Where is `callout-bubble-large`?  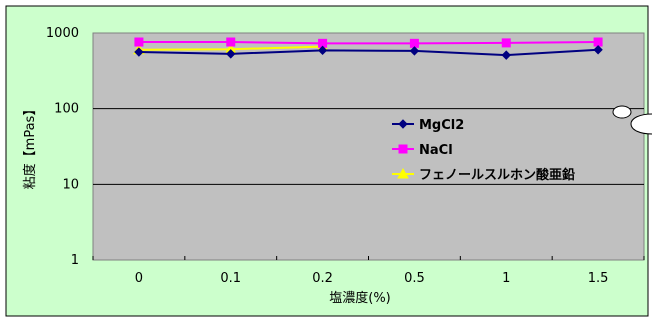 callout-bubble-large is located at coordinates (641, 124).